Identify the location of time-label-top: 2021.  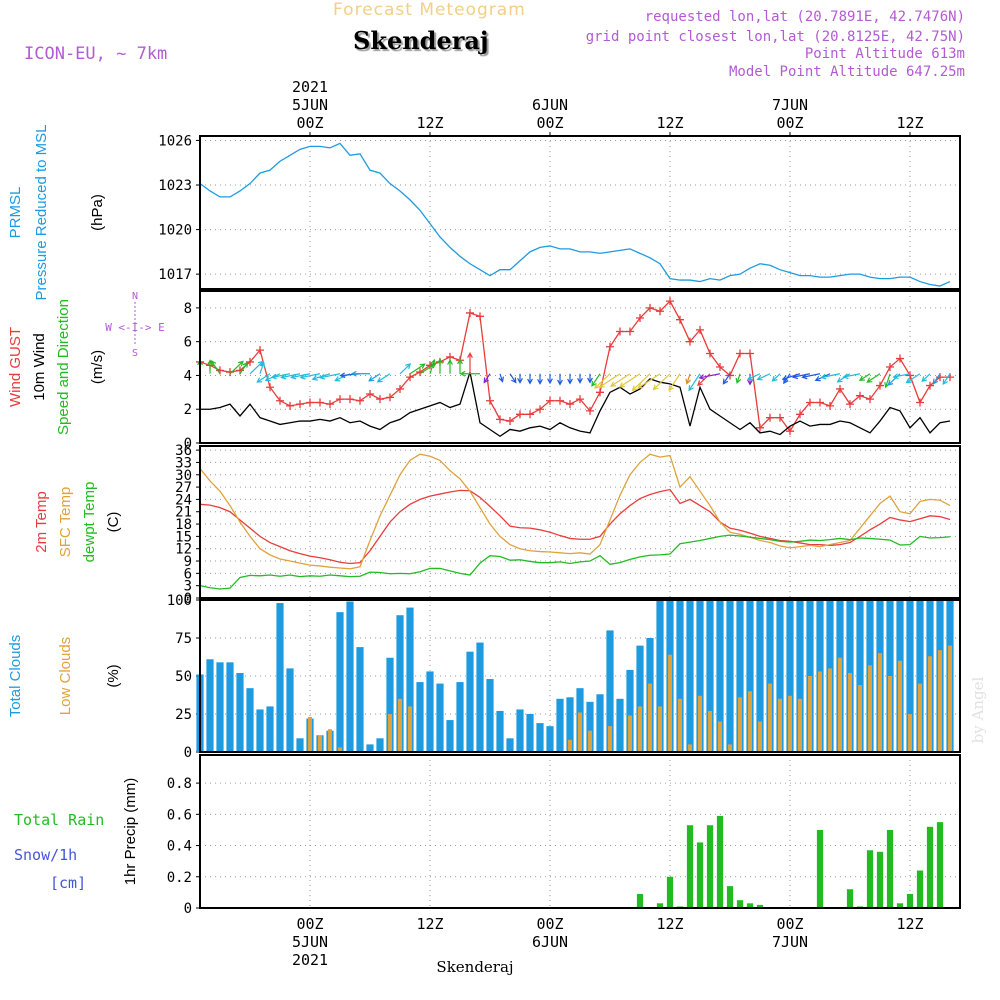
(310, 87).